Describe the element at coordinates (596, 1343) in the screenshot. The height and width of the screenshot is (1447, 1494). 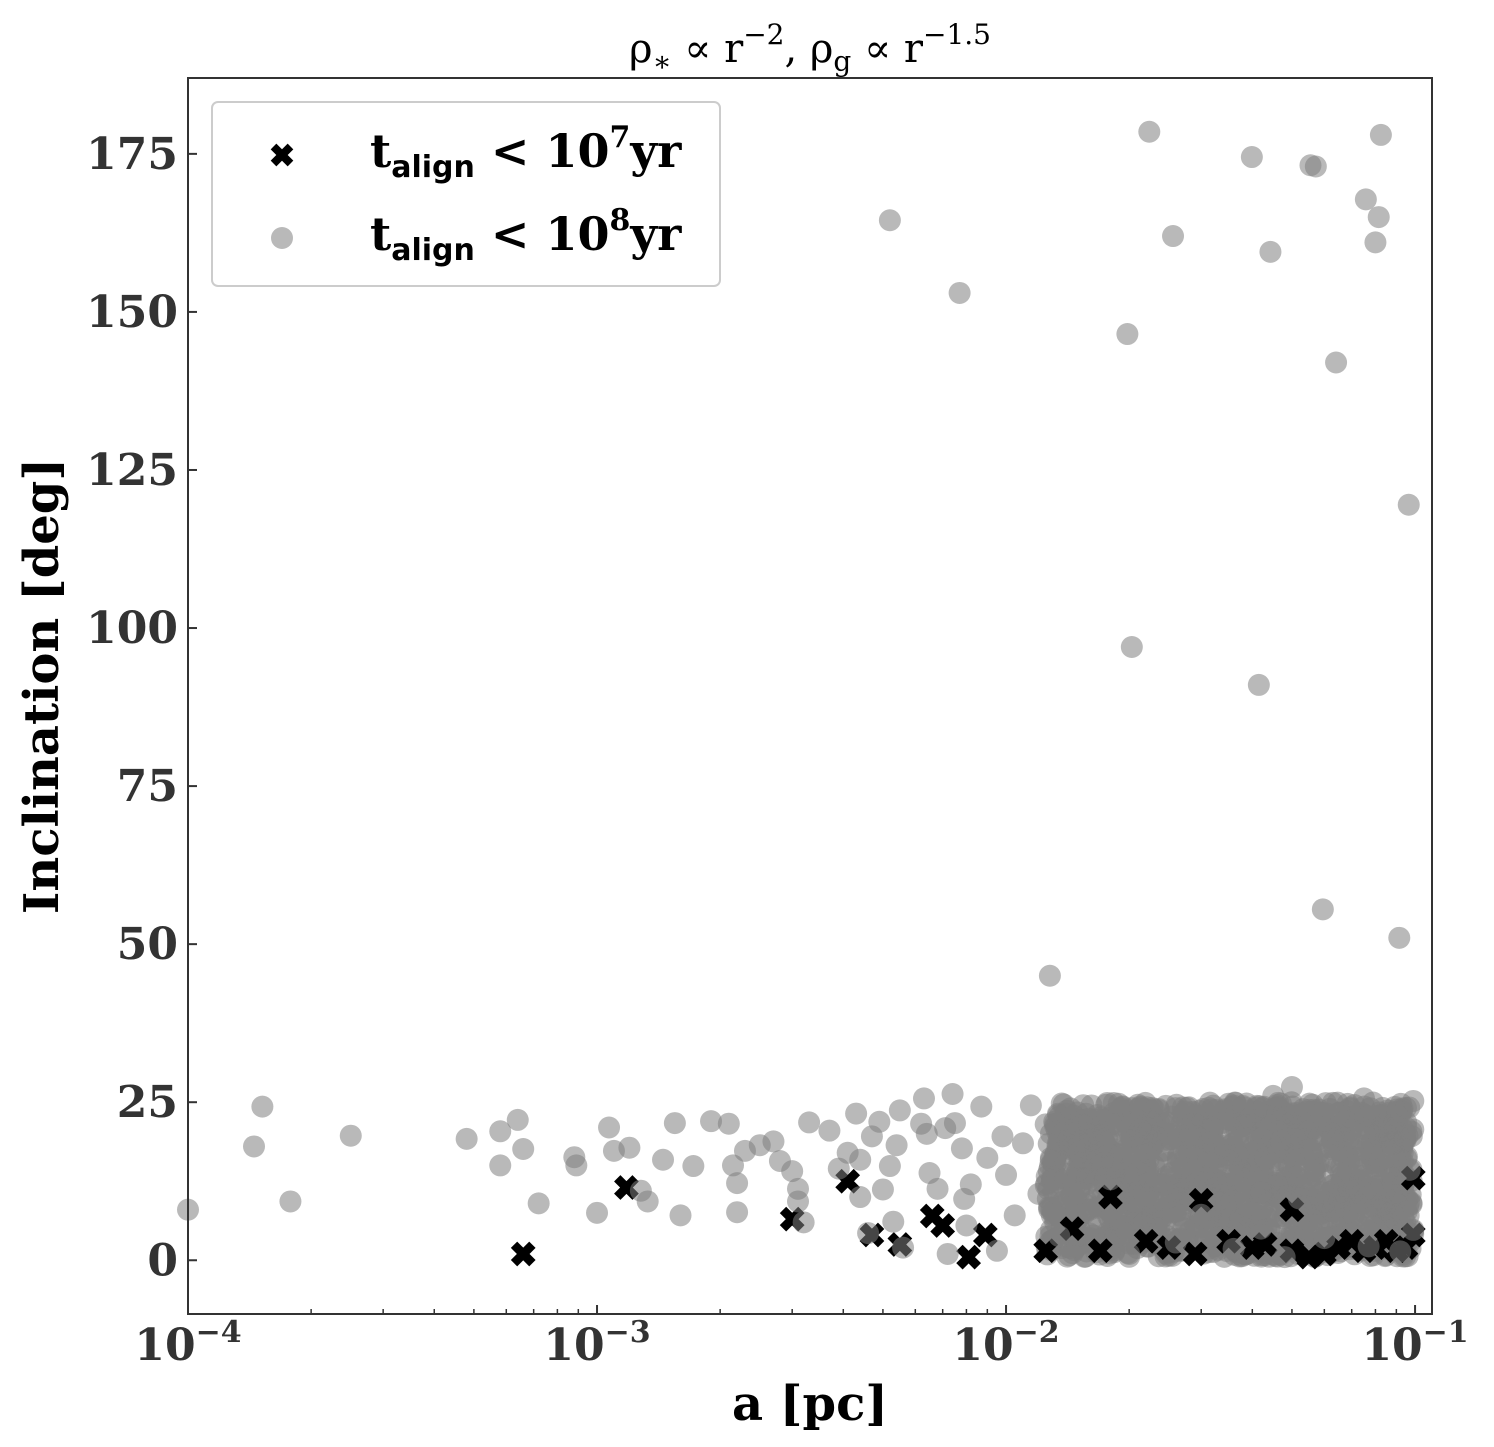
I see `x-tick-label: 10⁻³` at that location.